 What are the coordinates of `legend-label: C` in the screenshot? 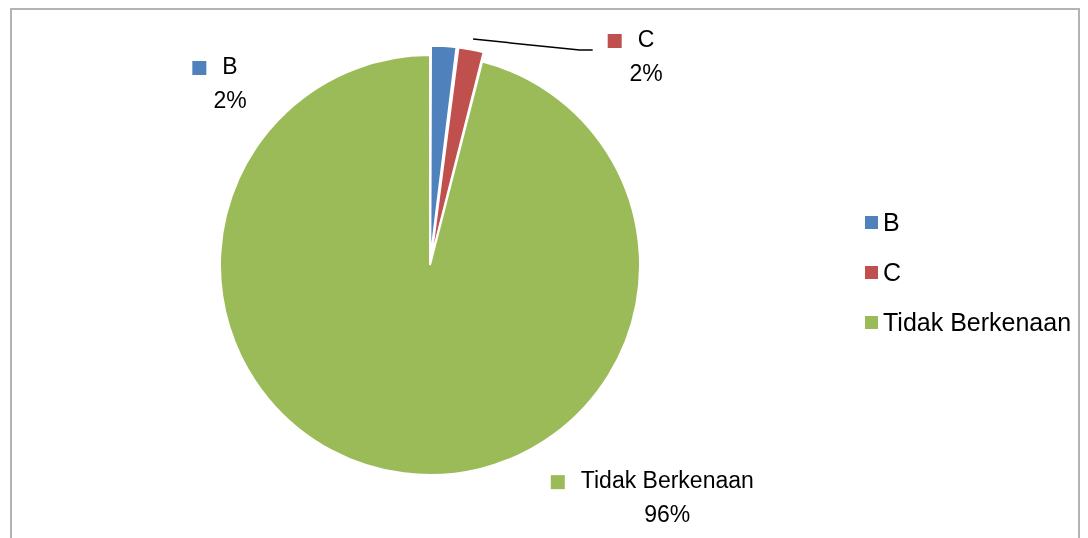 It's located at (646, 39).